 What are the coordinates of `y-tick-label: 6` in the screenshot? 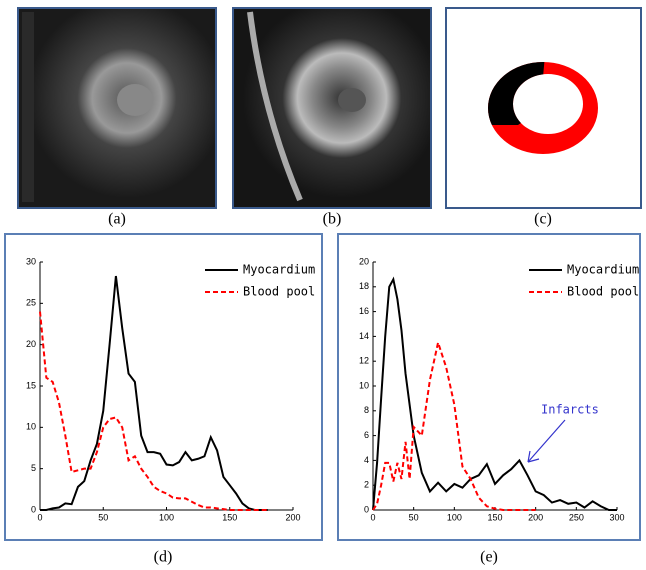 It's located at (366, 435).